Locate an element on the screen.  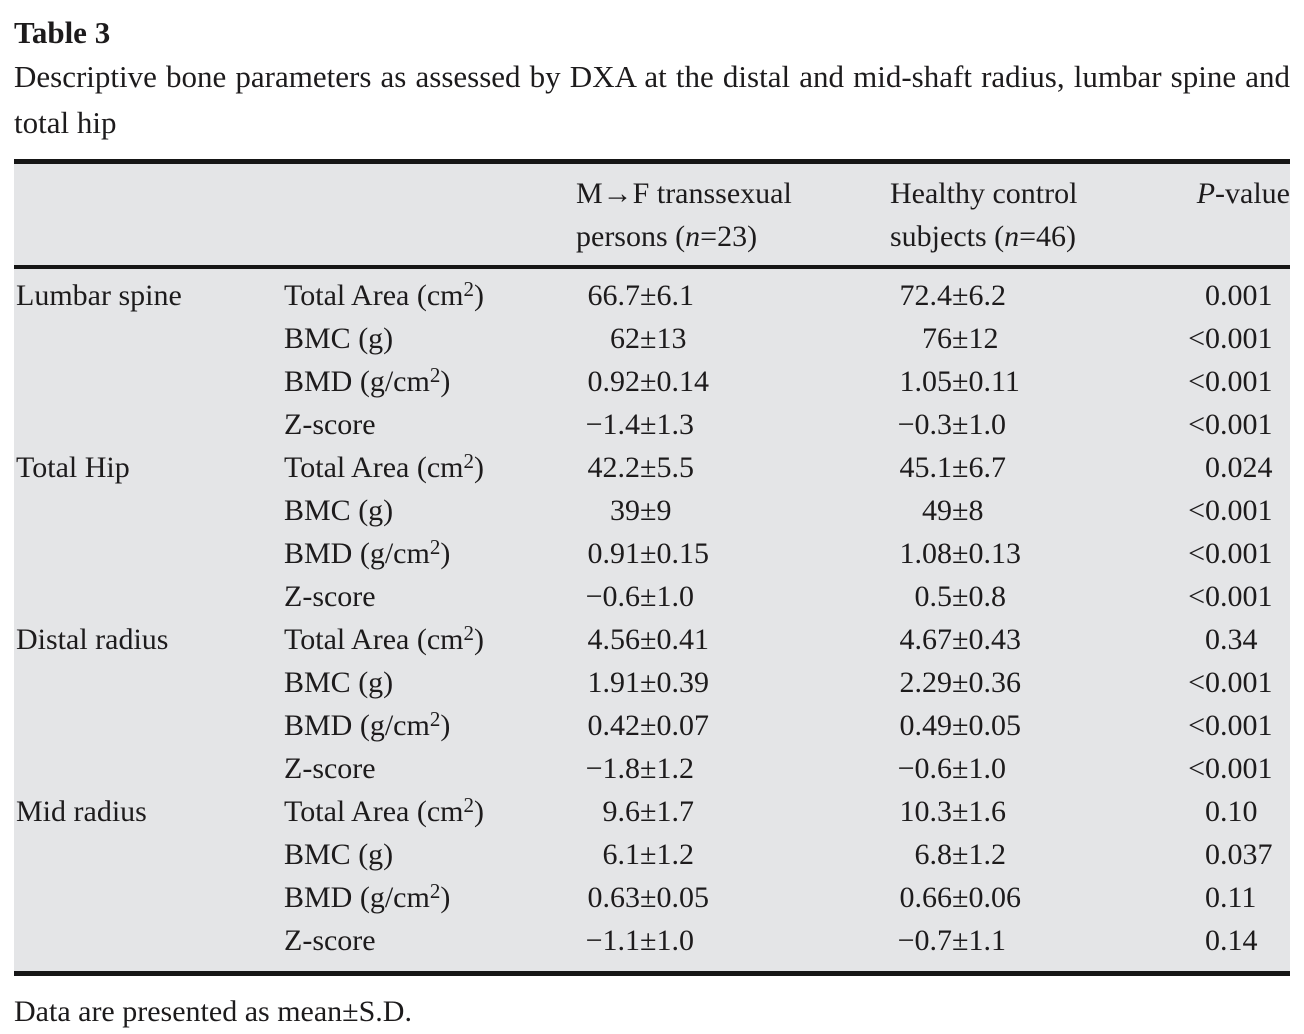
cell-p-value-trail: .34 is located at coordinates (1239, 639).